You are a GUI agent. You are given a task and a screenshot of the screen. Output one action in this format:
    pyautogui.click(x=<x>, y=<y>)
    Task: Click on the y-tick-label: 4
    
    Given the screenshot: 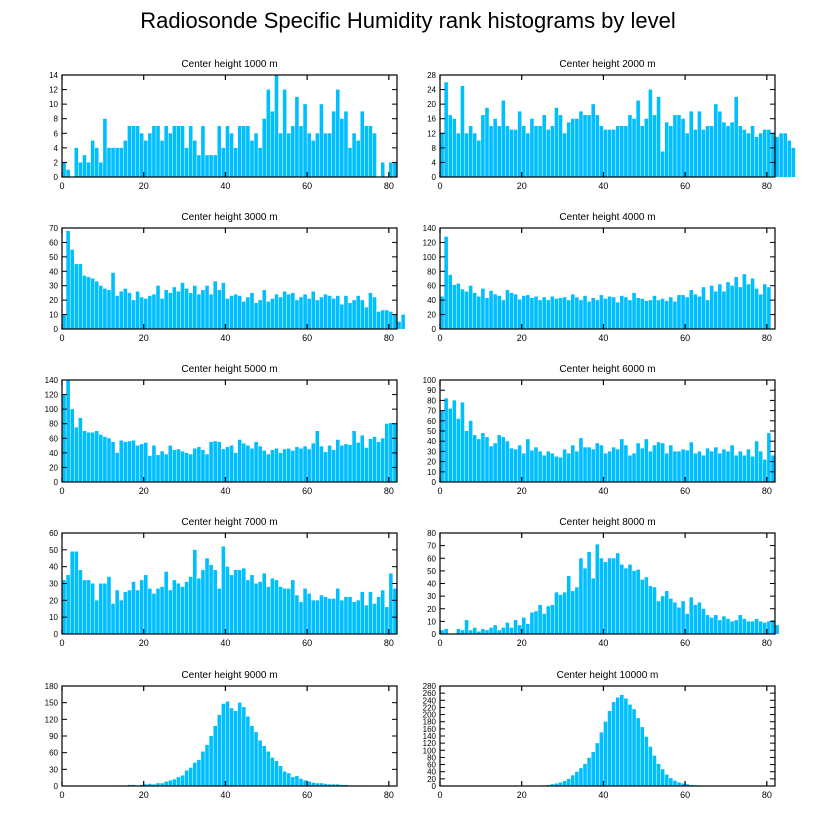 What is the action you would take?
    pyautogui.click(x=434, y=162)
    